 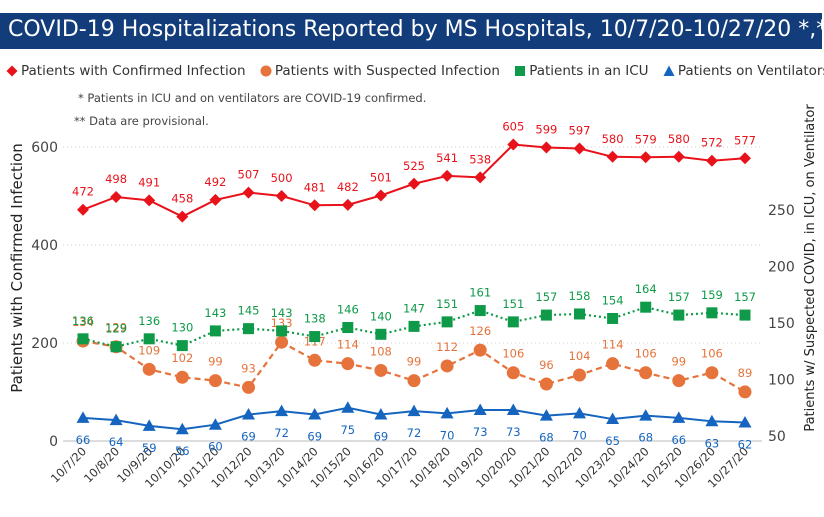 What do you see at coordinates (381, 178) in the screenshot?
I see `data-label-confirmed: 501` at bounding box center [381, 178].